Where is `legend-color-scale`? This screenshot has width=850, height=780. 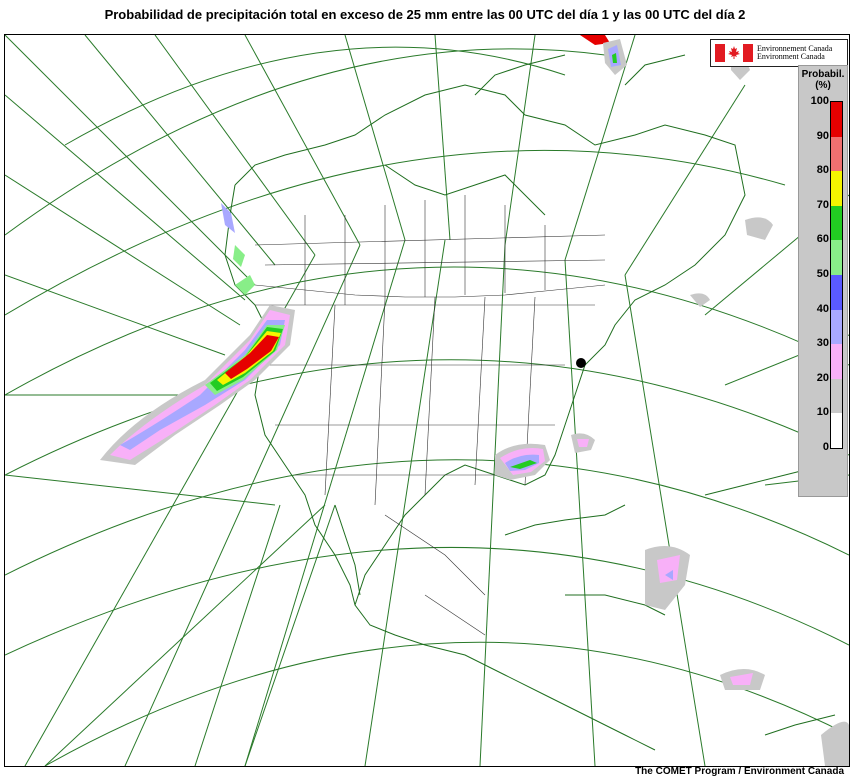
legend-color-scale is located at coordinates (836, 275).